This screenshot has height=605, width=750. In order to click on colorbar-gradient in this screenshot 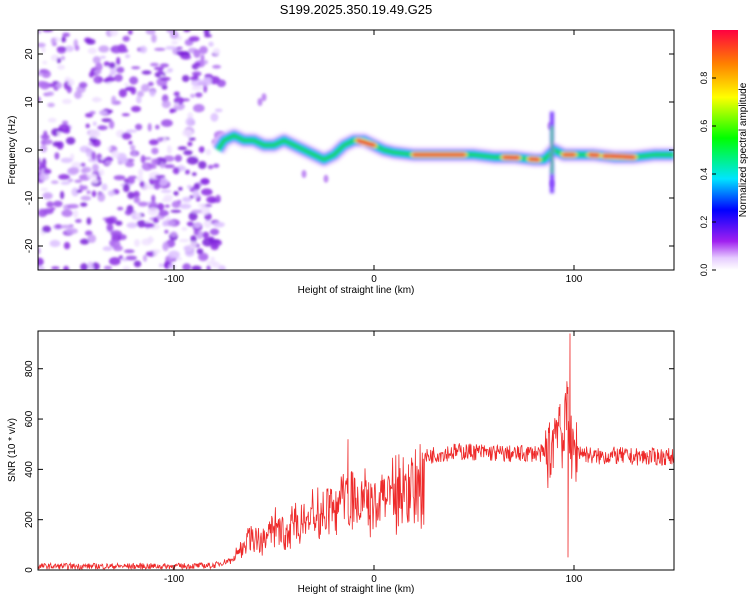, I will do `click(725, 150)`.